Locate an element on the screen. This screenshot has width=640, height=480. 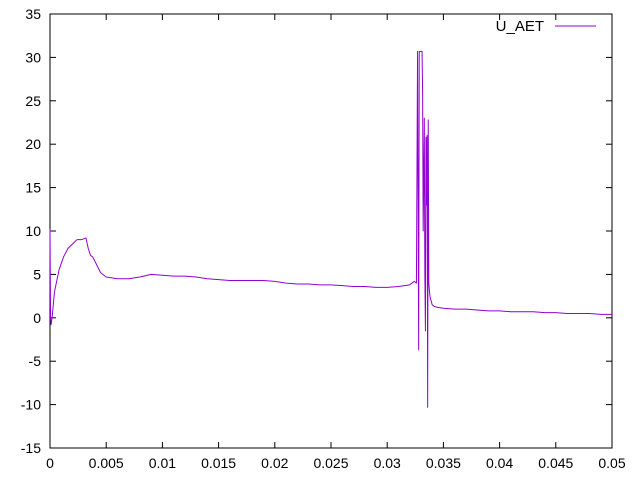
x-tick-label: 0.015 is located at coordinates (218, 463).